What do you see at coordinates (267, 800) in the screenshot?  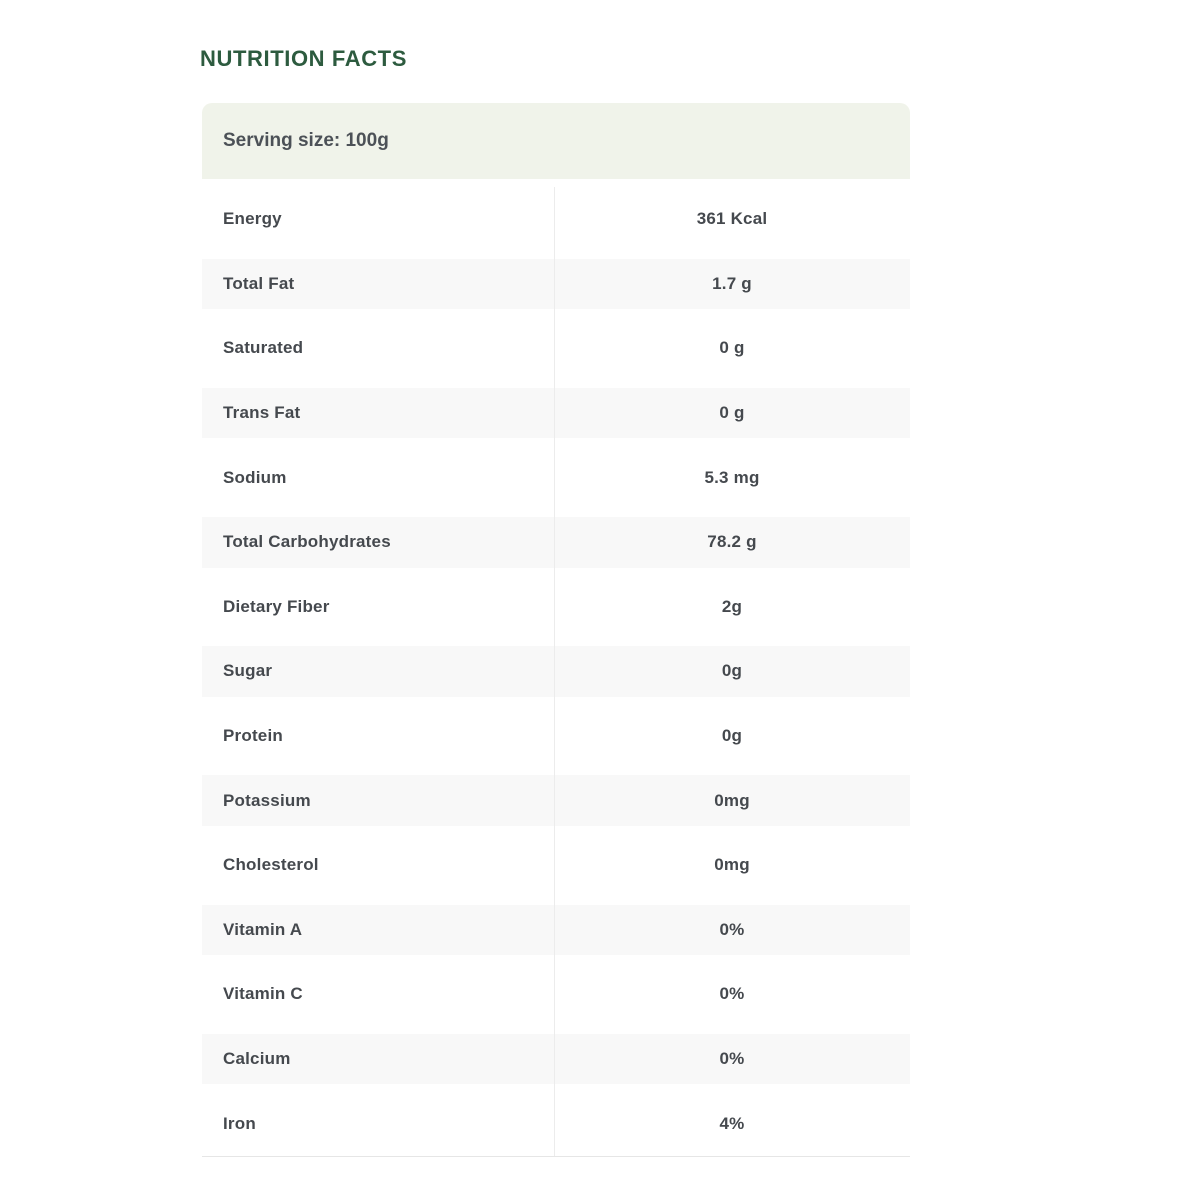 I see `nutrient-name: Potassium` at bounding box center [267, 800].